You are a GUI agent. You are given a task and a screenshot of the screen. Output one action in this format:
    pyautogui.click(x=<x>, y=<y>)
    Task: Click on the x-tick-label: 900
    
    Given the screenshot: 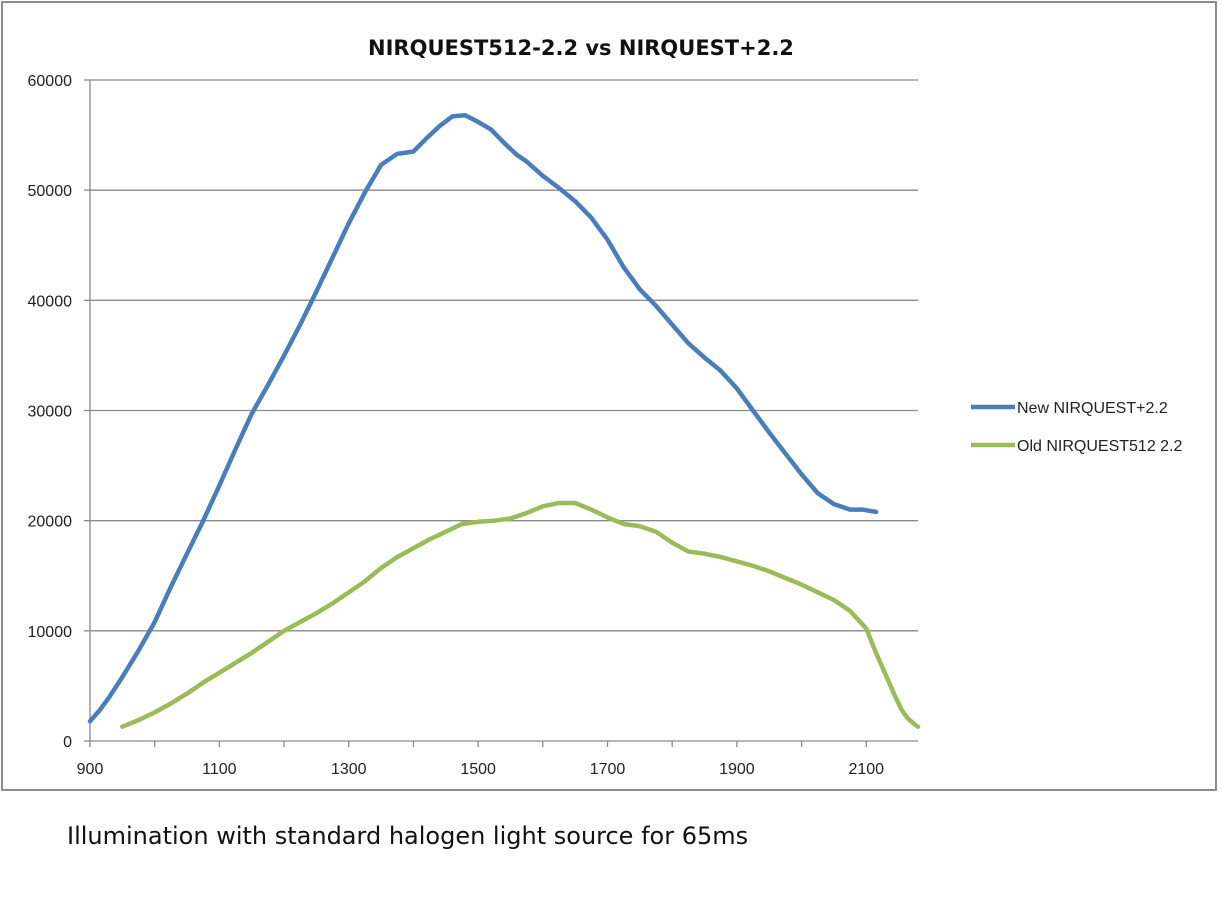 What is the action you would take?
    pyautogui.click(x=90, y=769)
    